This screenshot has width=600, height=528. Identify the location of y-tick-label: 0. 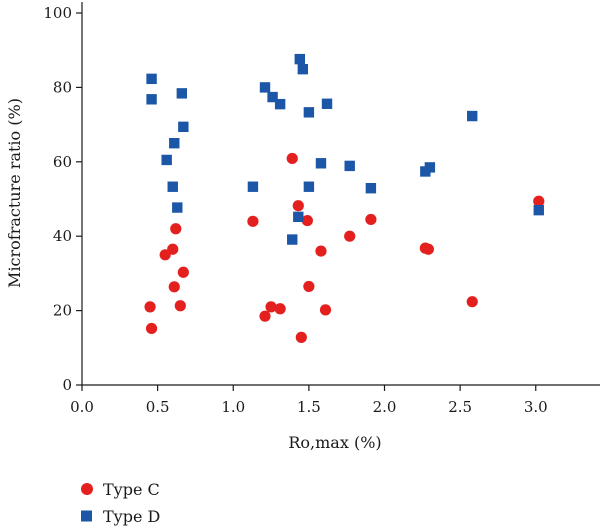
(67, 385).